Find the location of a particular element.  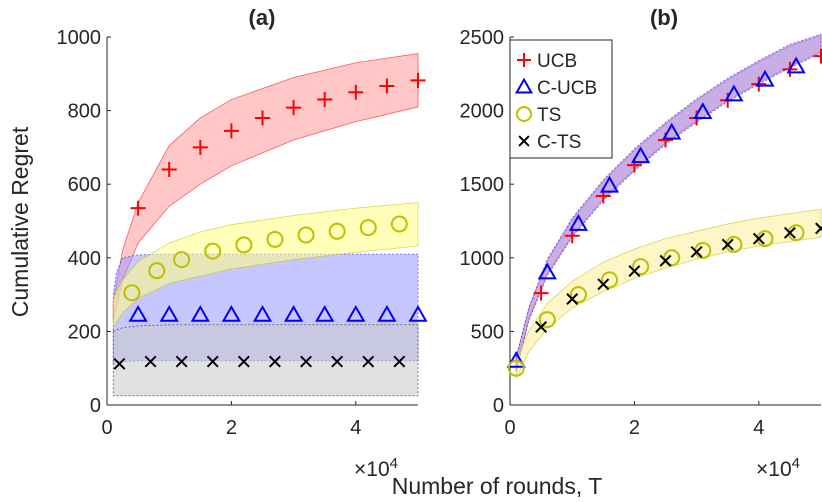

panel-b-xtick-label-2: 2 is located at coordinates (634, 428).